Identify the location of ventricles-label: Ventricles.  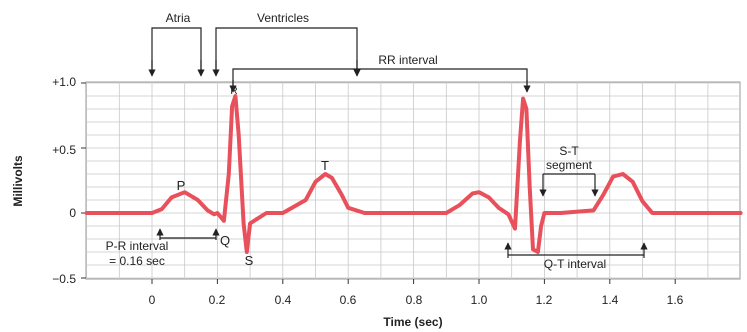
(283, 18).